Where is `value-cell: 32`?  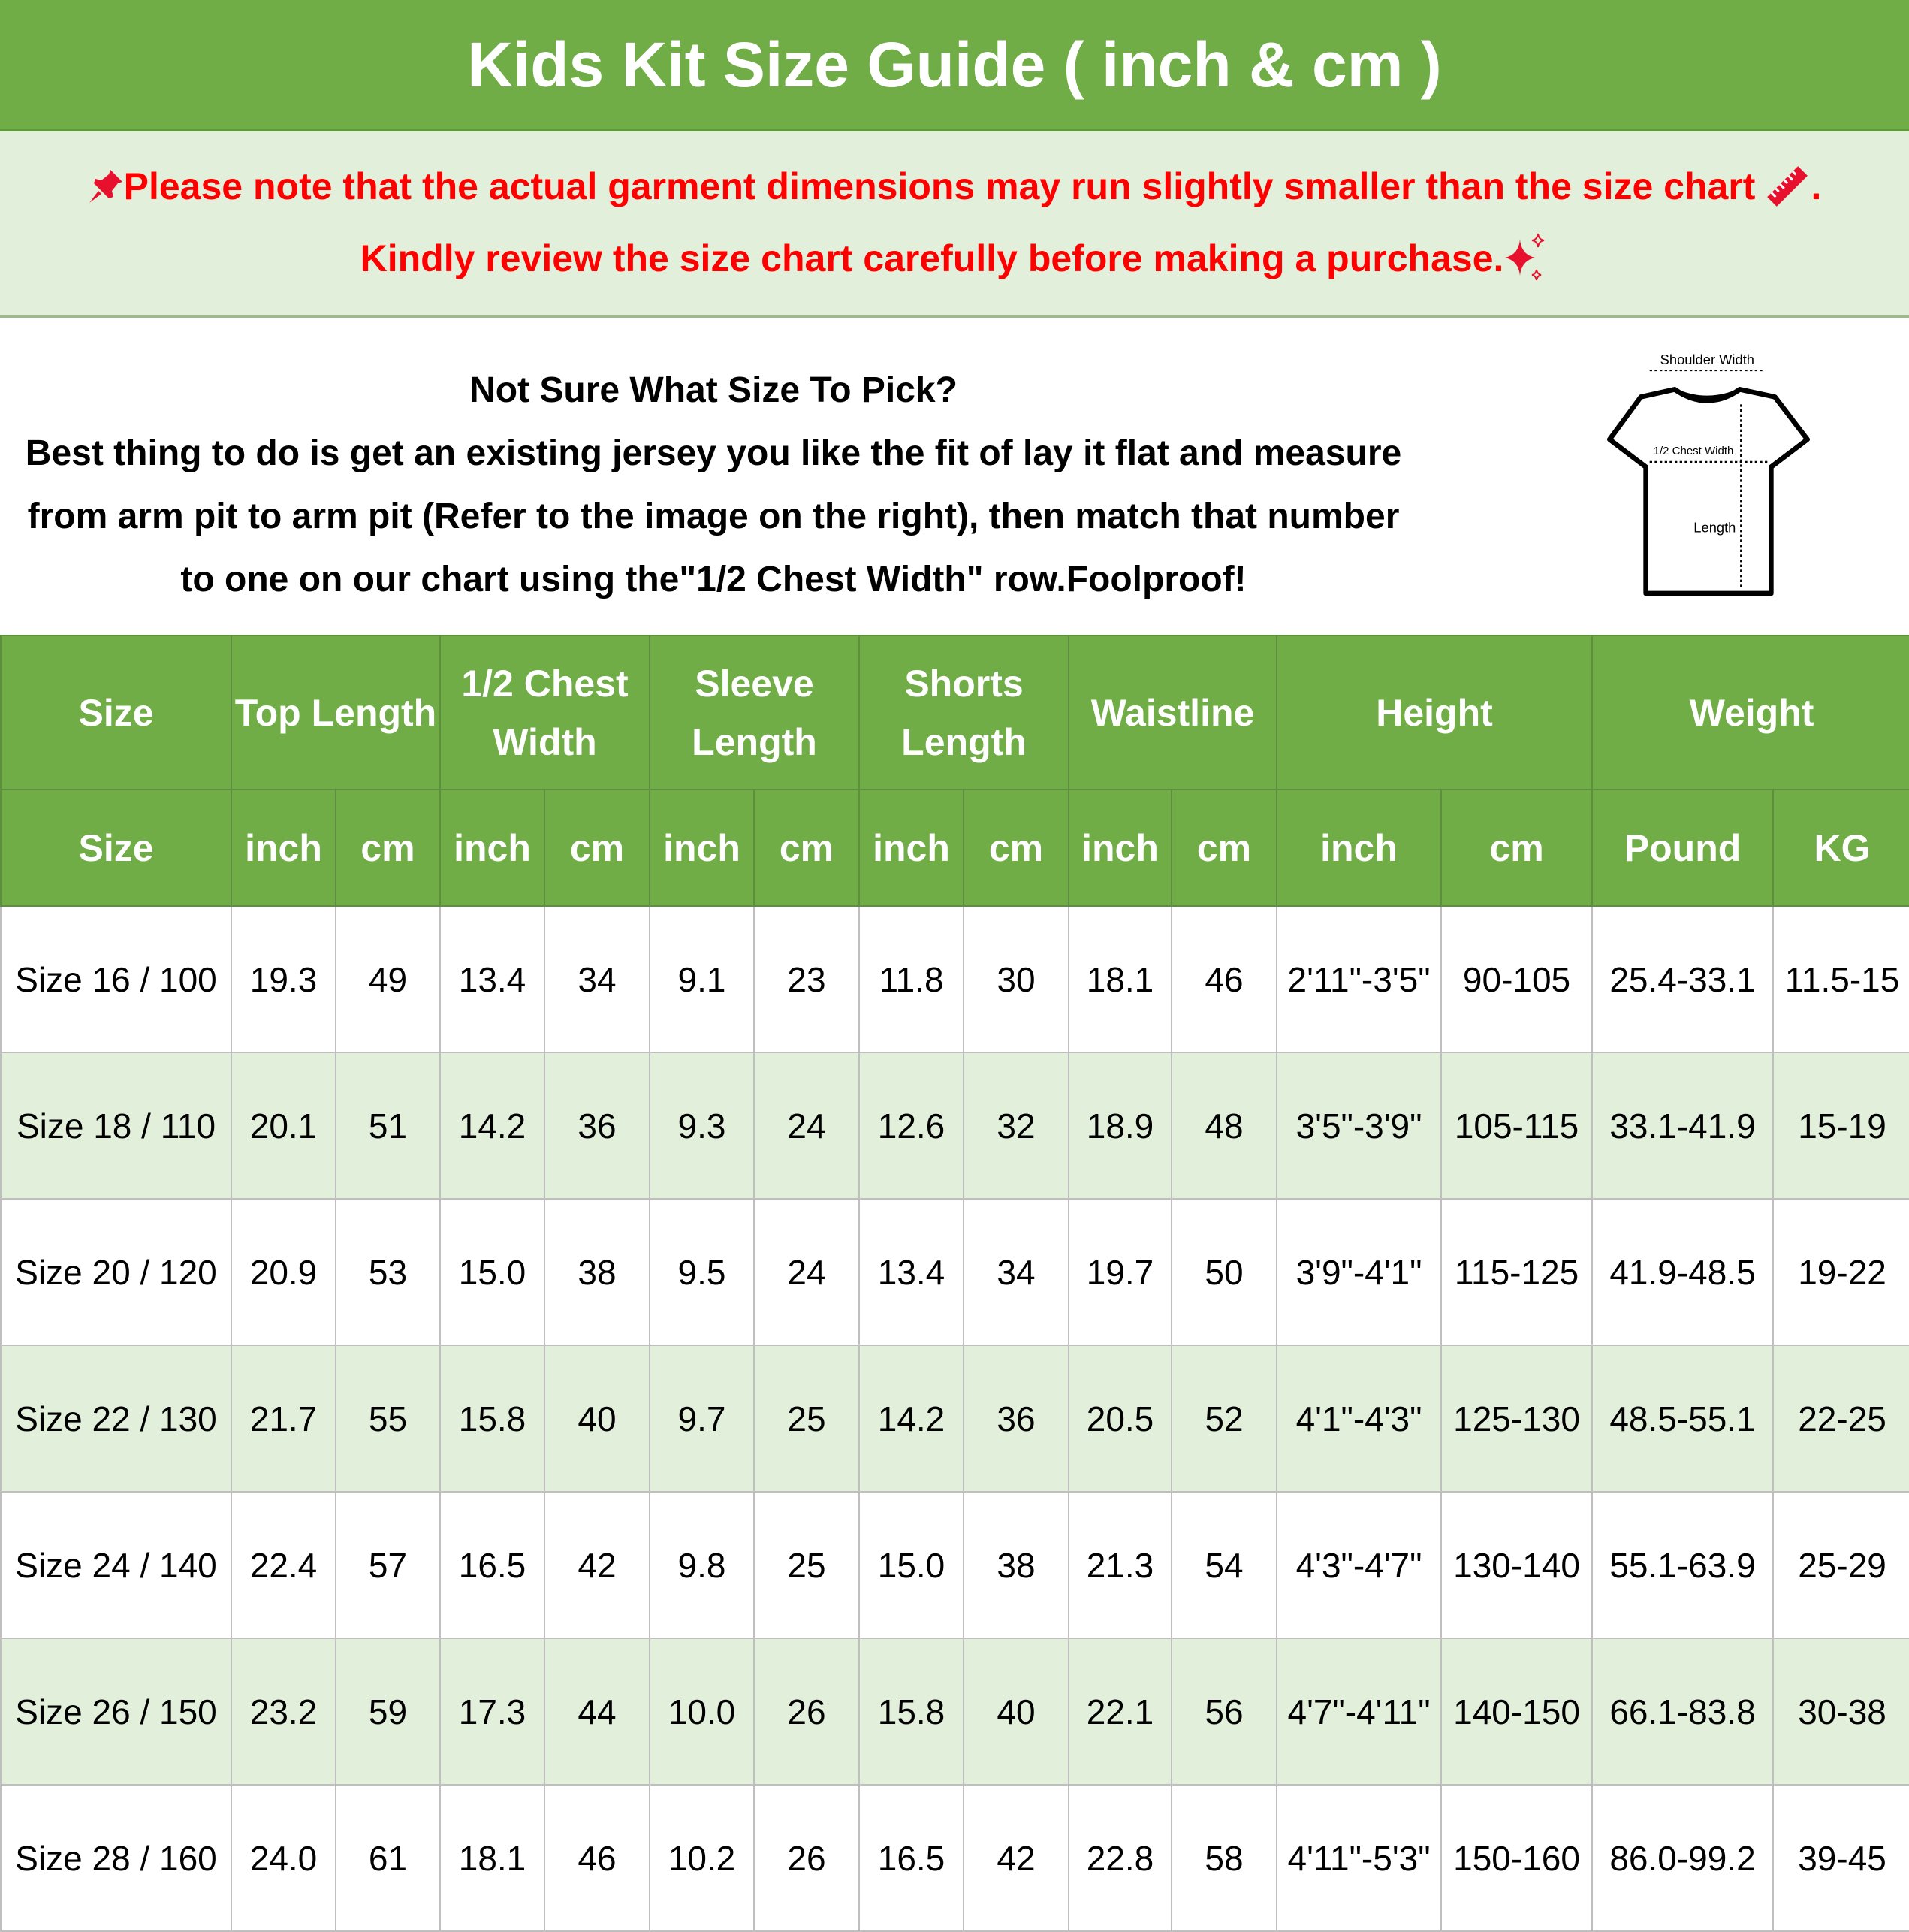
value-cell: 32 is located at coordinates (1016, 1126).